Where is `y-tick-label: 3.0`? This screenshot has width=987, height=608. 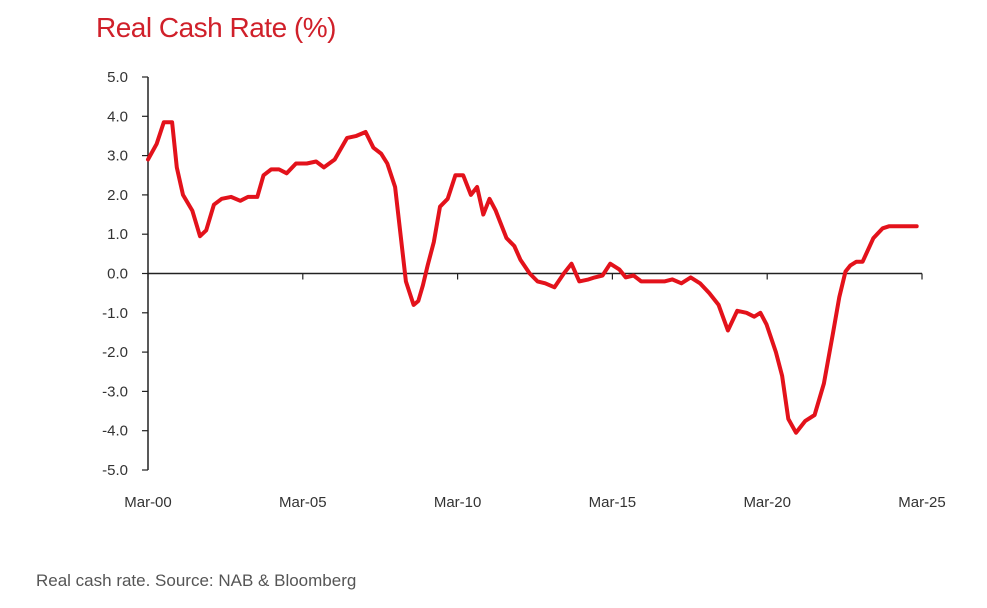
y-tick-label: 3.0 is located at coordinates (117, 156).